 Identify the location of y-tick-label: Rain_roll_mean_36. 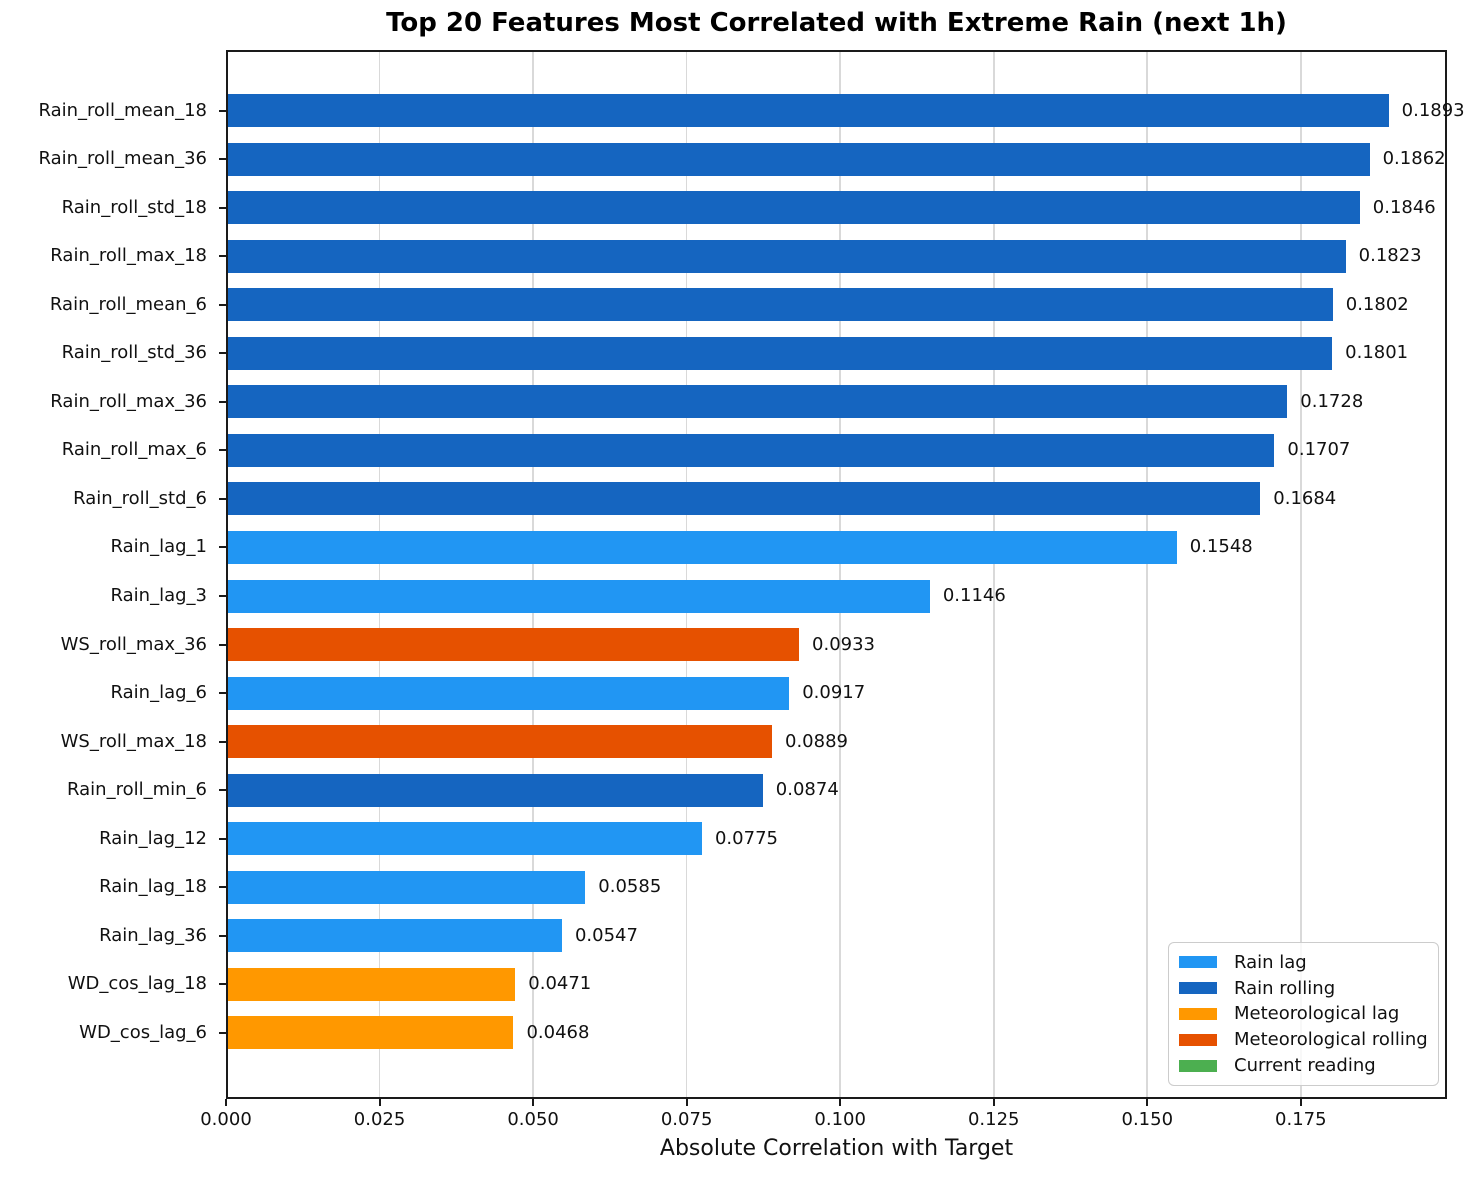
(122, 159).